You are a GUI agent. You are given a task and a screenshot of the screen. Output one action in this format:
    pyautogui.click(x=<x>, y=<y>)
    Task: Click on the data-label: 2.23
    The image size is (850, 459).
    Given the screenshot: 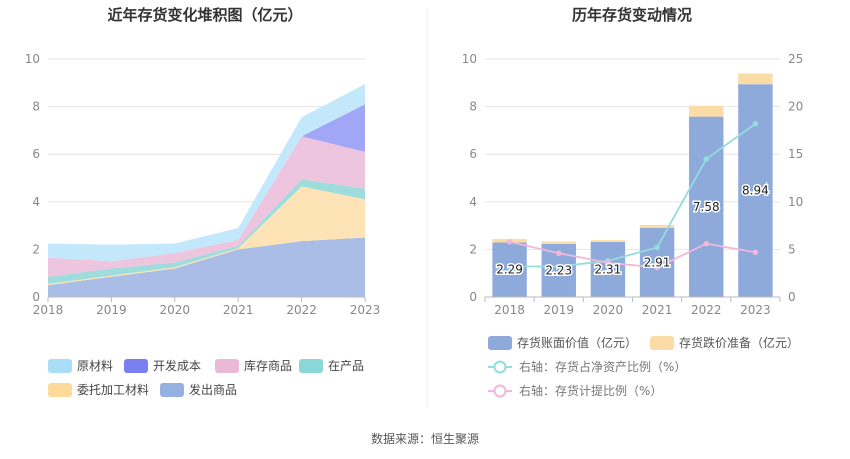 What is the action you would take?
    pyautogui.click(x=558, y=270)
    